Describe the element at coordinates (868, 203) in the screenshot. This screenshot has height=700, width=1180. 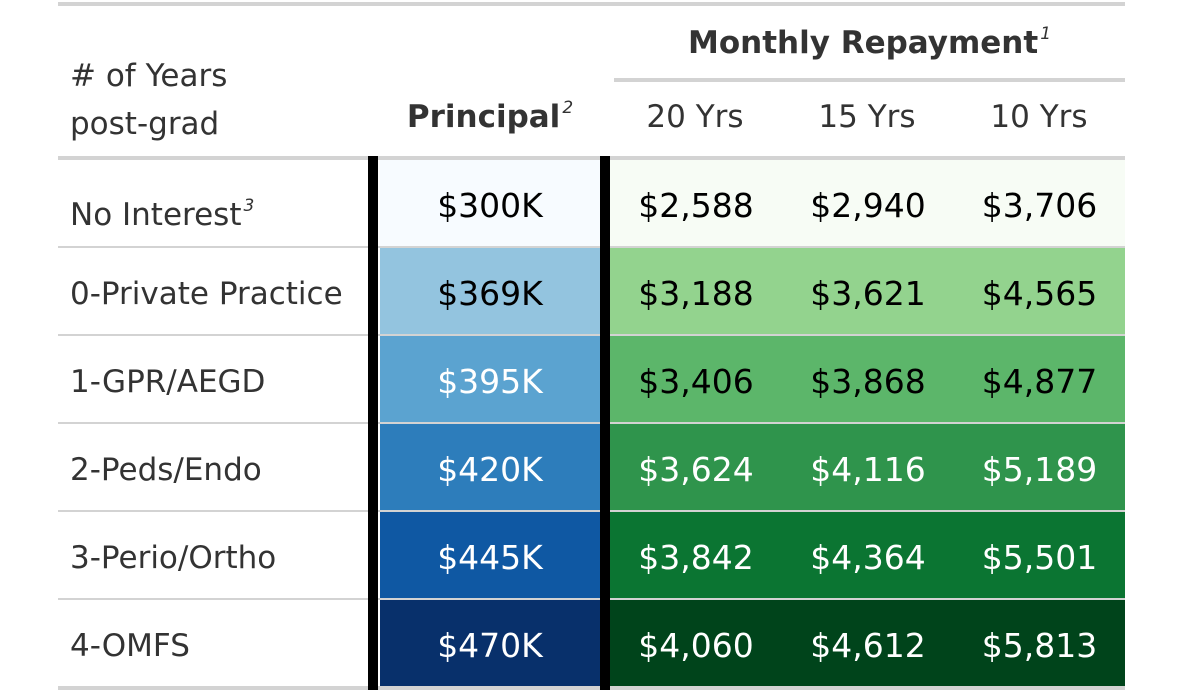
I see `repay-15yr-cell: $2,940` at that location.